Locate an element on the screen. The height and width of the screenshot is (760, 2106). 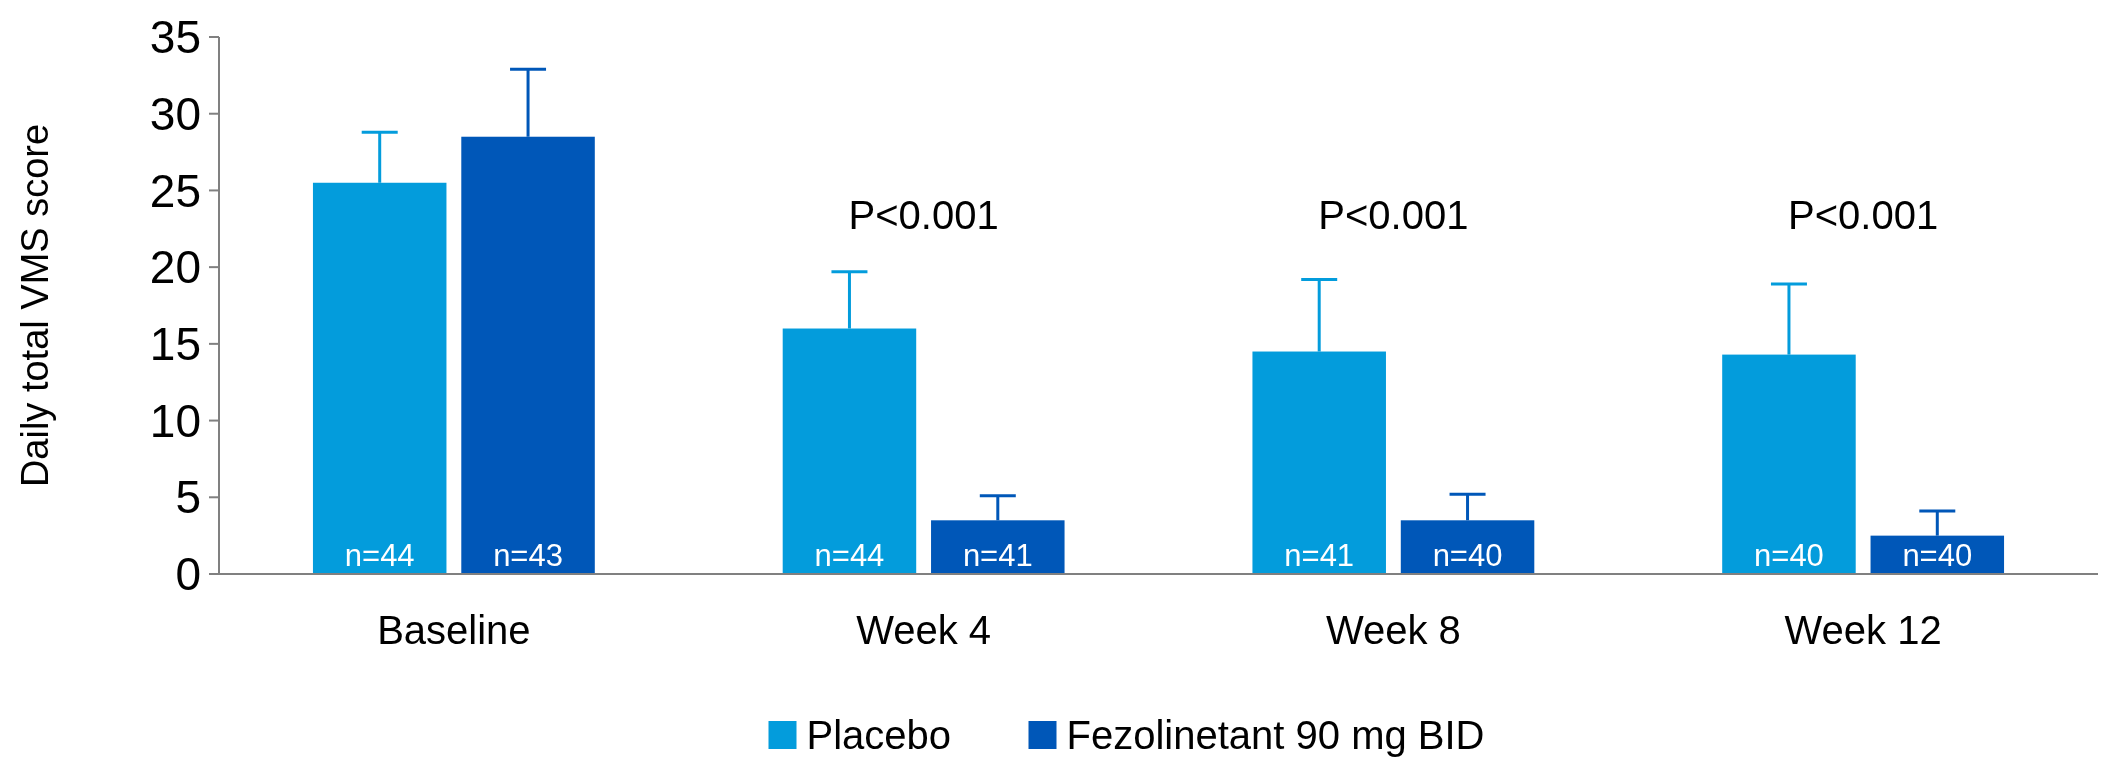
y-tick-label: 5 is located at coordinates (188, 497).